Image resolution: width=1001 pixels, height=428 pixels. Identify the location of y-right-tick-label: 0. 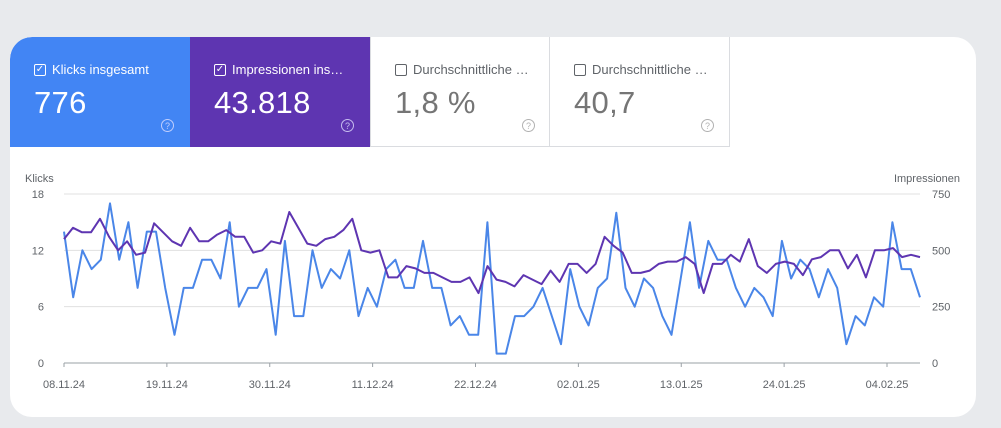
(935, 364).